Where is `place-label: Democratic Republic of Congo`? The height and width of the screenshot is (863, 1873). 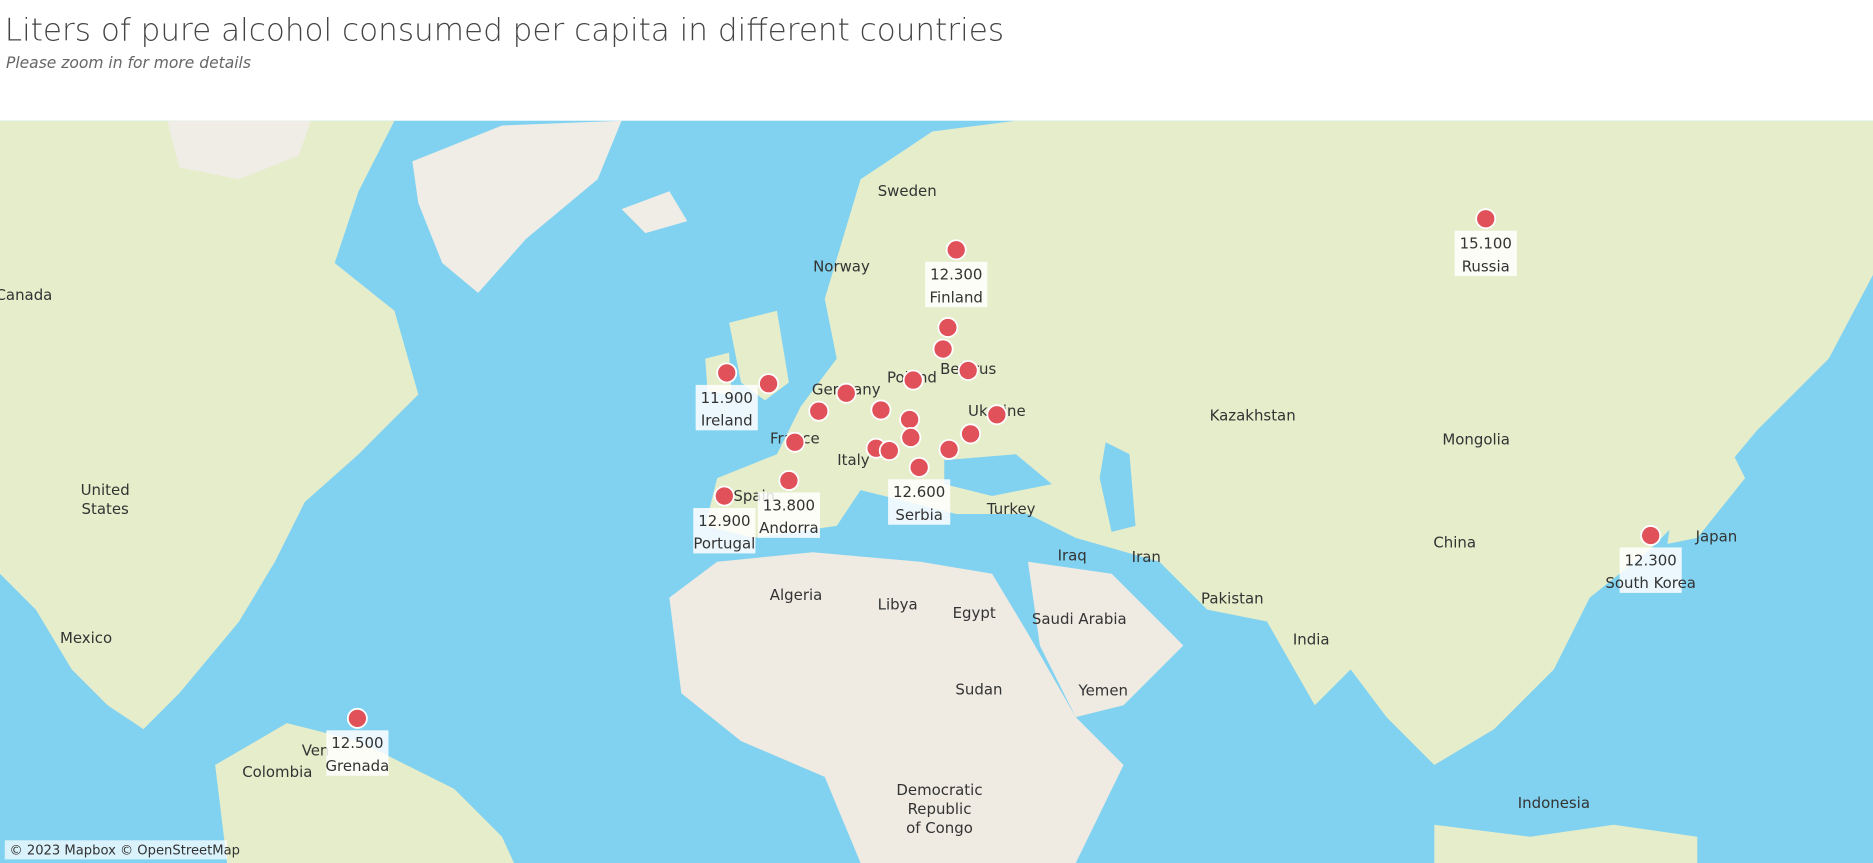 place-label: Democratic Republic of Congo is located at coordinates (939, 809).